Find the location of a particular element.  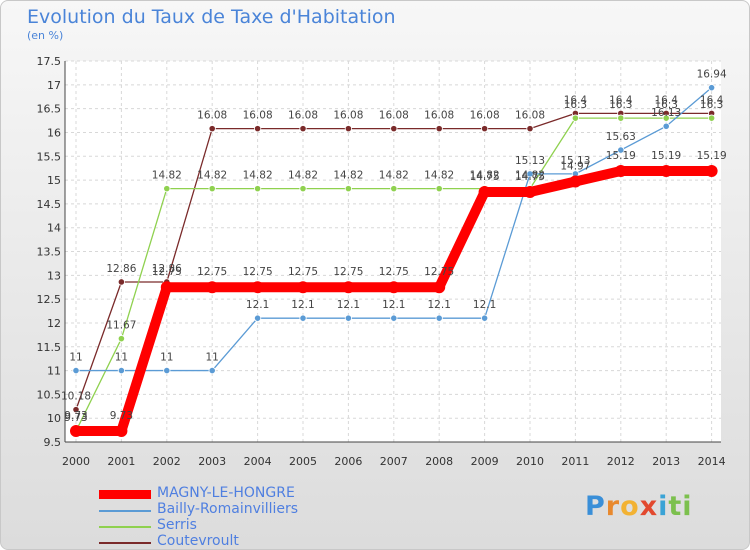

y-tick-label: 15.5 is located at coordinates (49, 156).